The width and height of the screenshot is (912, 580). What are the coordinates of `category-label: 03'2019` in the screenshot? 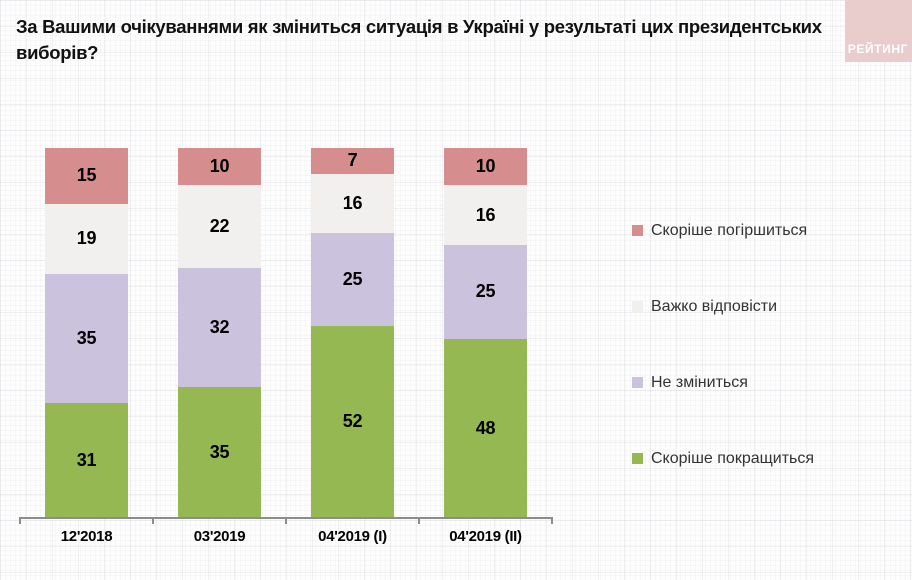 It's located at (219, 536).